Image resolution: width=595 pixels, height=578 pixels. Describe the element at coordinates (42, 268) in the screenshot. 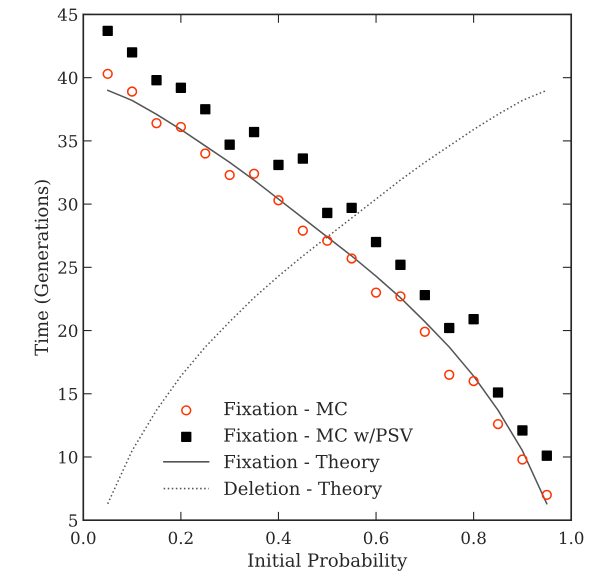

I see `y-axis-title: Time (Generations)` at that location.